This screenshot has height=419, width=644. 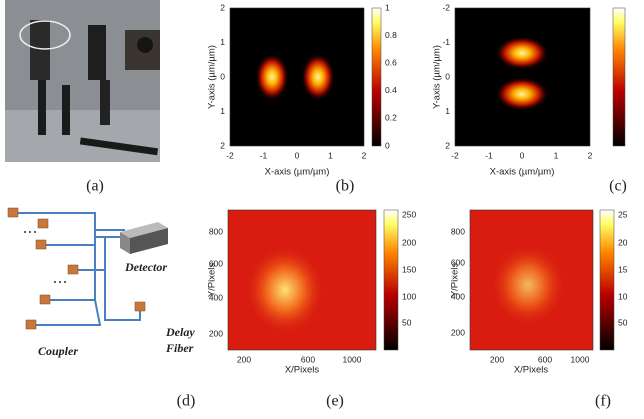 I want to click on colorbar-tick-label: 150, so click(x=409, y=269).